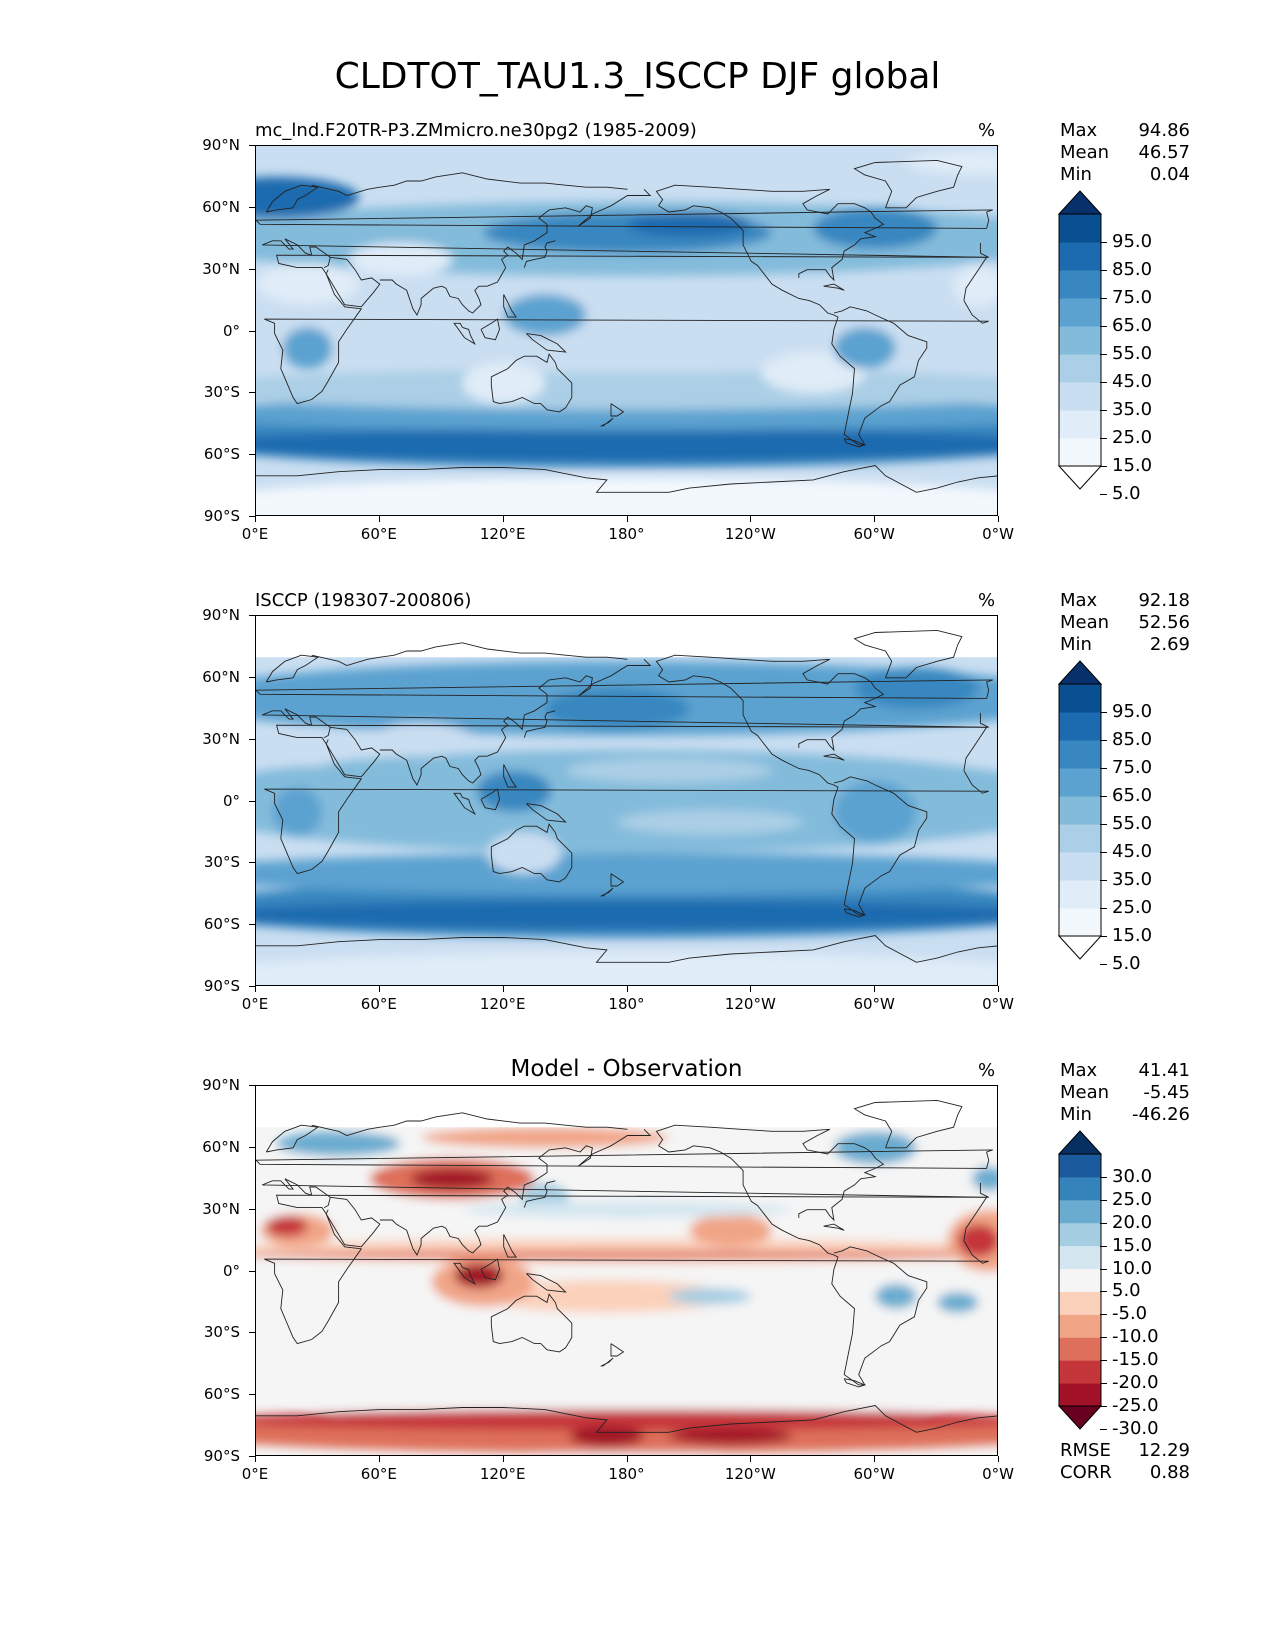  What do you see at coordinates (221, 1332) in the screenshot?
I see `lat-tick-label: 30°S` at bounding box center [221, 1332].